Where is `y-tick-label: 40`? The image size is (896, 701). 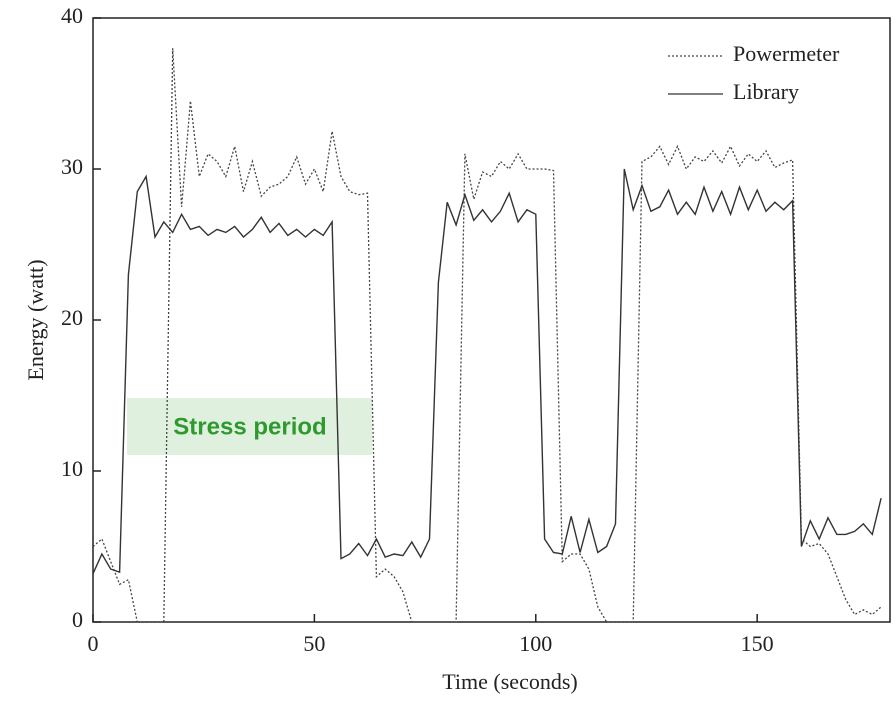
y-tick-label: 40 is located at coordinates (72, 15).